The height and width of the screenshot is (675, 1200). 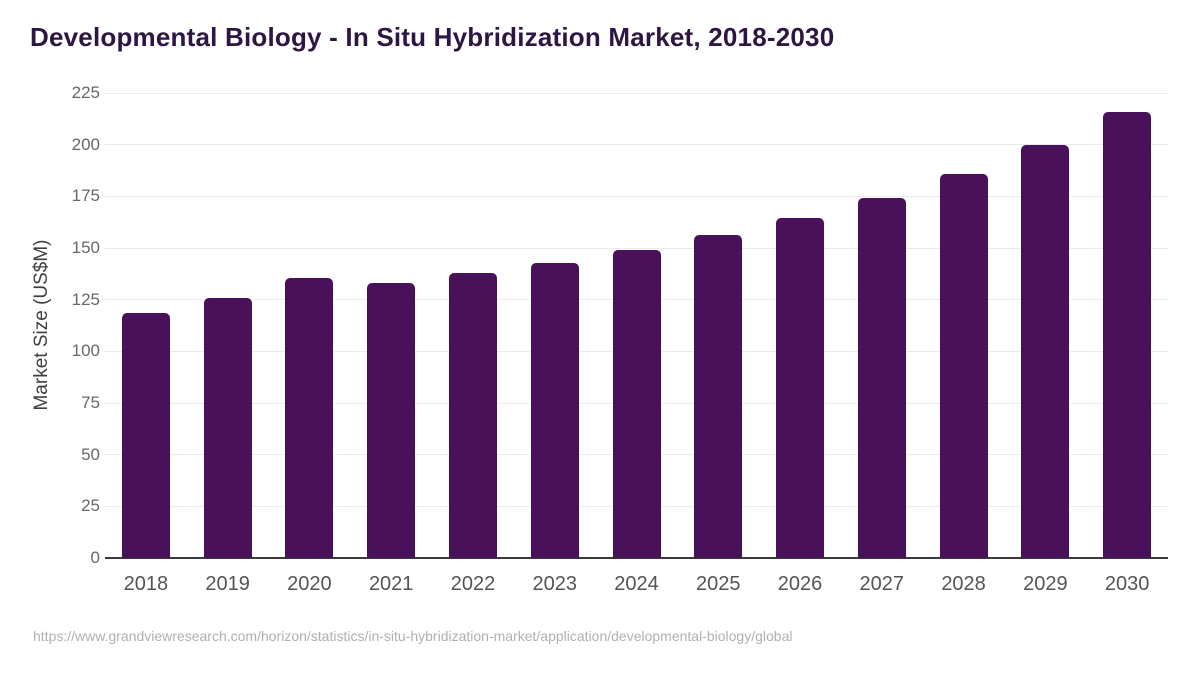 I want to click on y-tick-label-0: 0, so click(x=95, y=557).